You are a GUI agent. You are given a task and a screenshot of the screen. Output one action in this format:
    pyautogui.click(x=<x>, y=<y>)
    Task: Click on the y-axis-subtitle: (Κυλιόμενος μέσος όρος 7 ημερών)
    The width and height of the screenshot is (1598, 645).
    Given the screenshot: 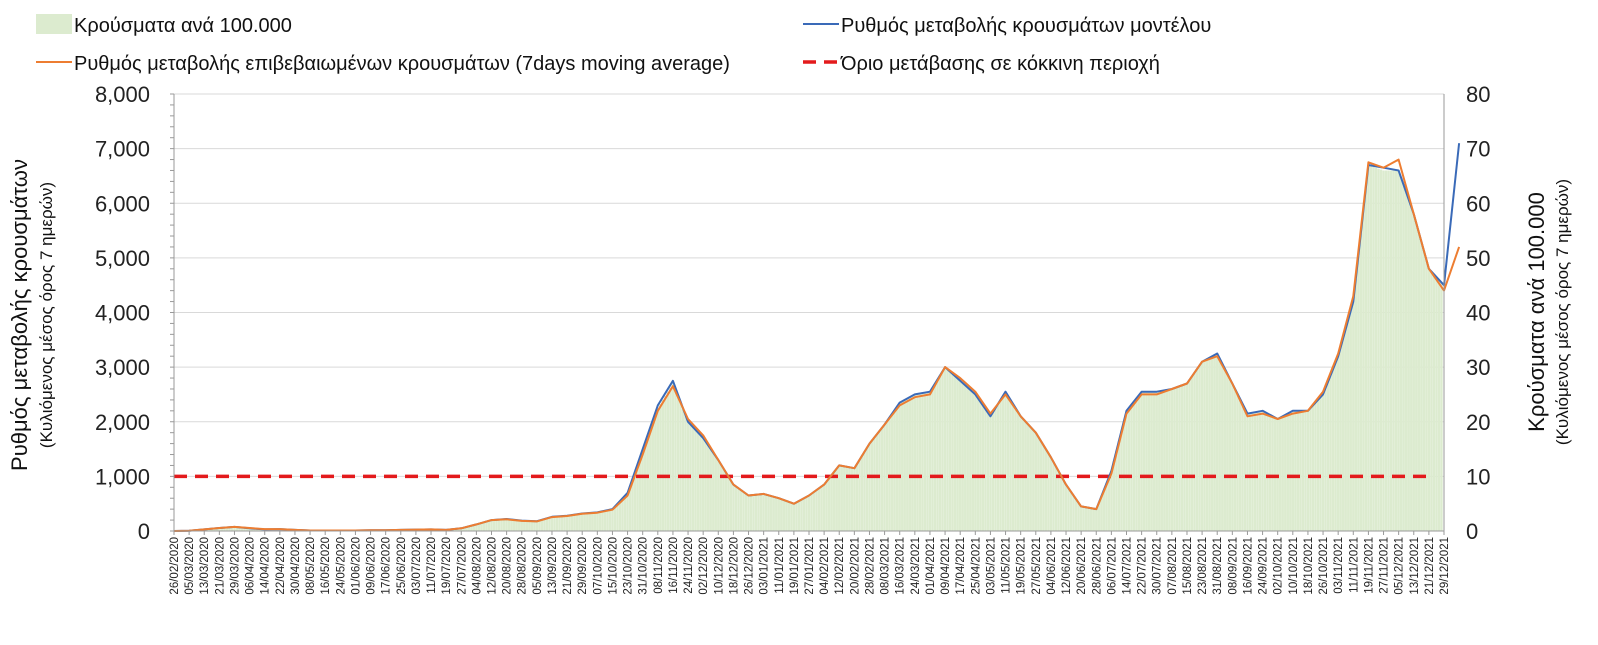 What is the action you would take?
    pyautogui.click(x=46, y=315)
    